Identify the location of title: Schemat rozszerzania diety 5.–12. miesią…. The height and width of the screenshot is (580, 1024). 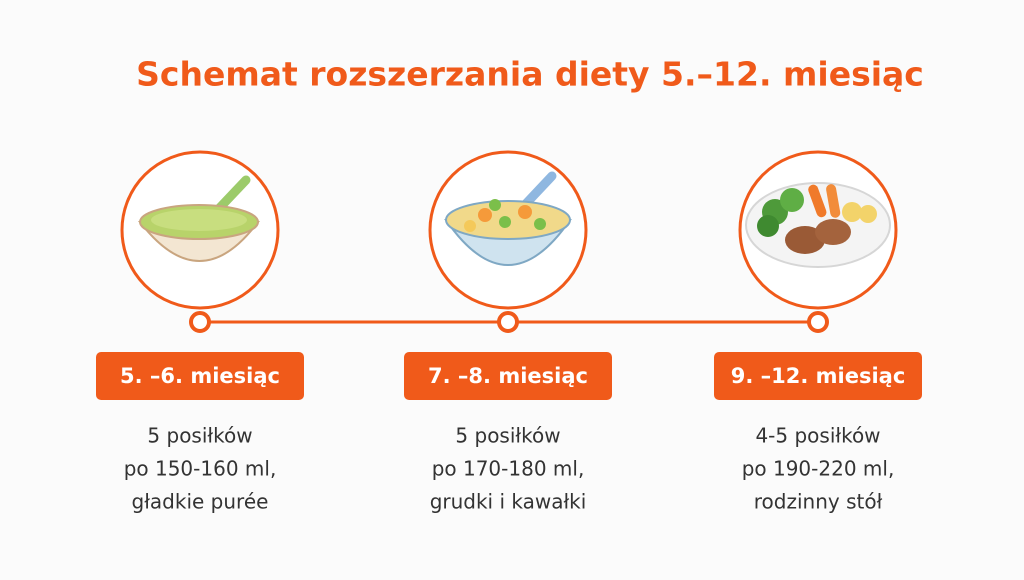
(530, 74).